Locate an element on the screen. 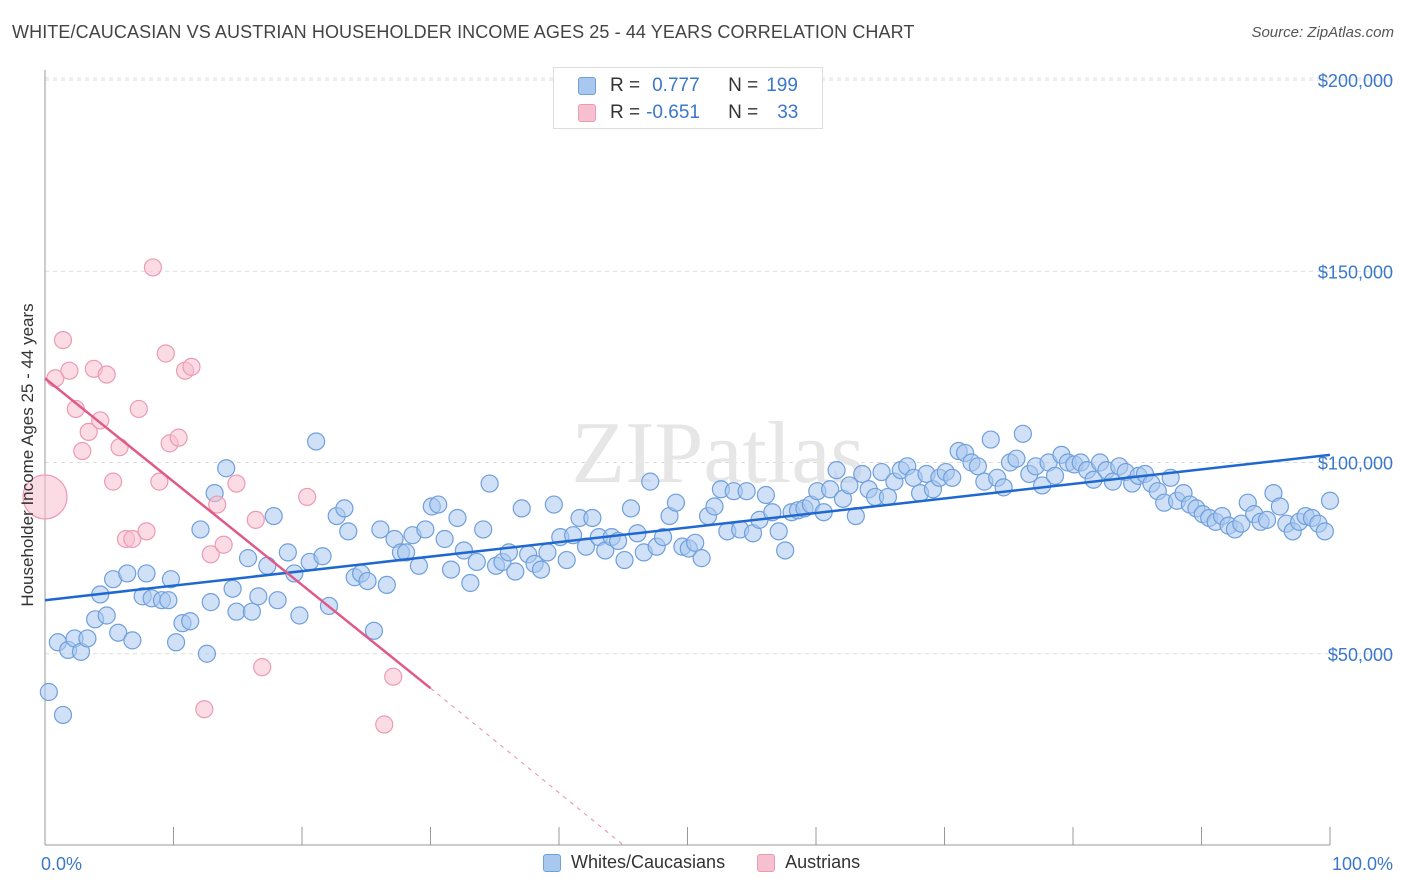 This screenshot has height=892, width=1406. legend-row-austrians: R = -0.651 N = 33 is located at coordinates (688, 113).